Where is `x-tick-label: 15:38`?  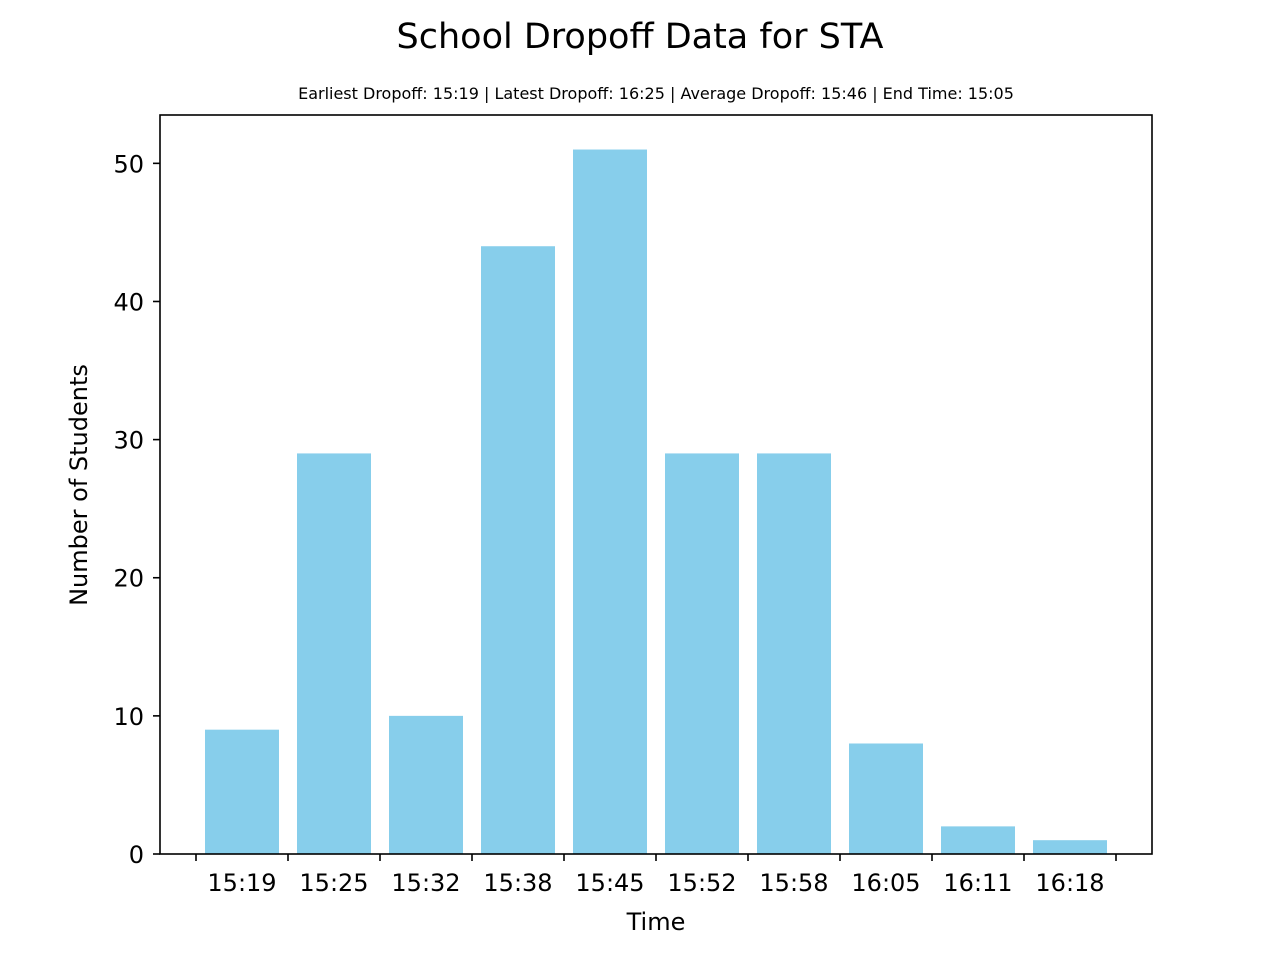 x-tick-label: 15:38 is located at coordinates (517, 883).